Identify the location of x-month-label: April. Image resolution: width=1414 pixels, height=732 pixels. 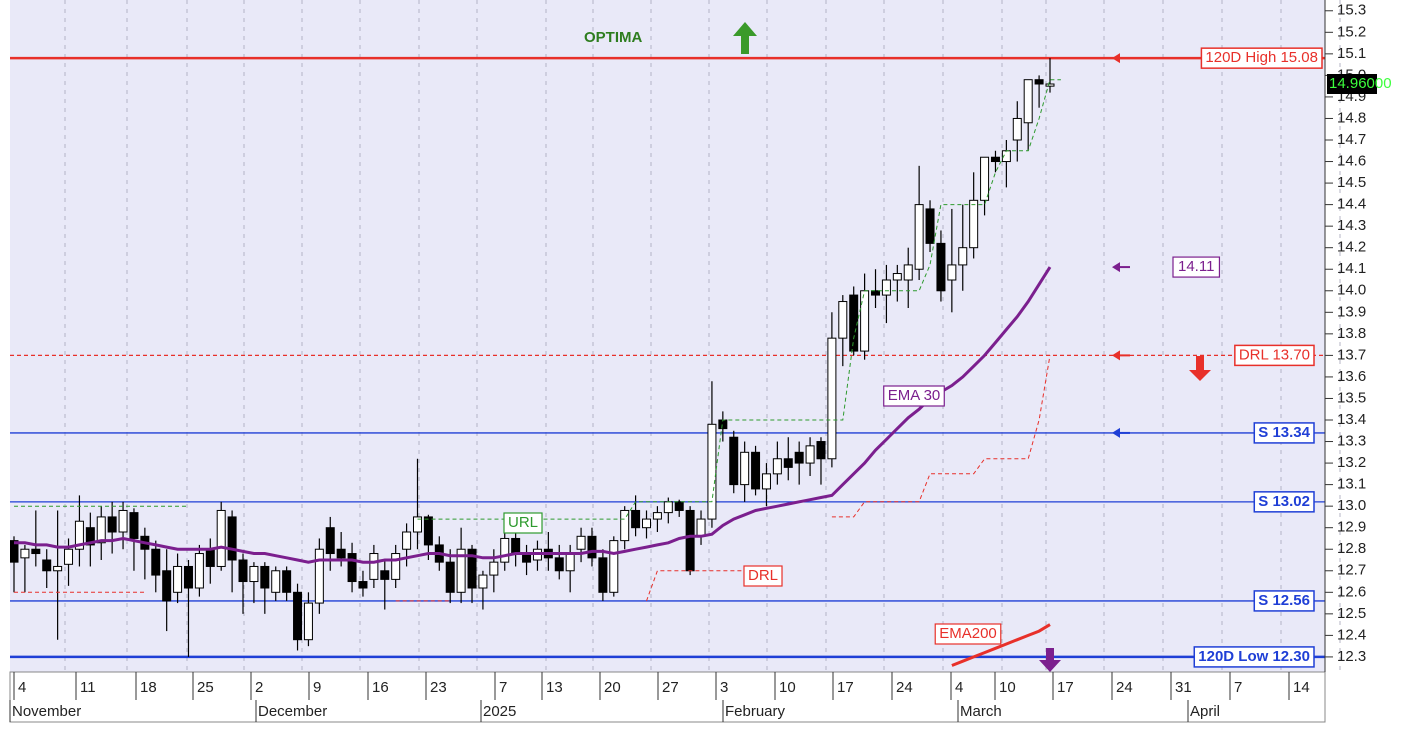
(1205, 711).